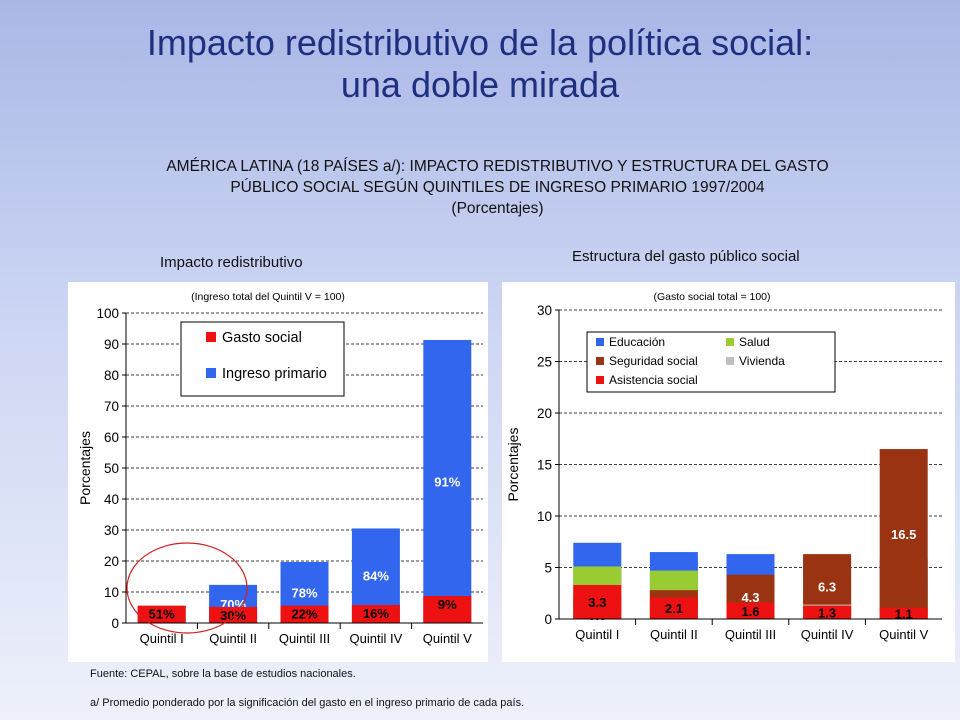 This screenshot has height=720, width=960. What do you see at coordinates (653, 361) in the screenshot?
I see `legend-label: Seguridad social` at bounding box center [653, 361].